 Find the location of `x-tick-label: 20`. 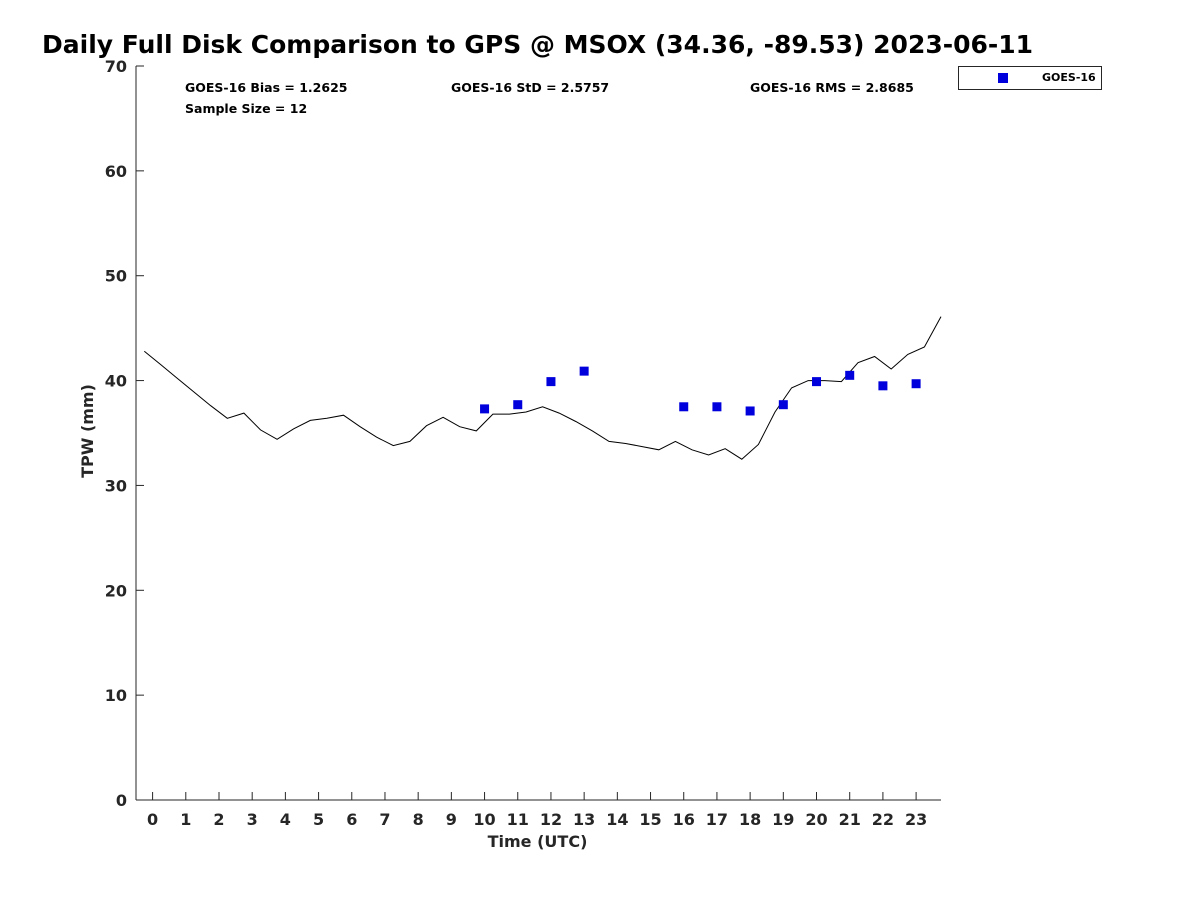

x-tick-label: 20 is located at coordinates (816, 819).